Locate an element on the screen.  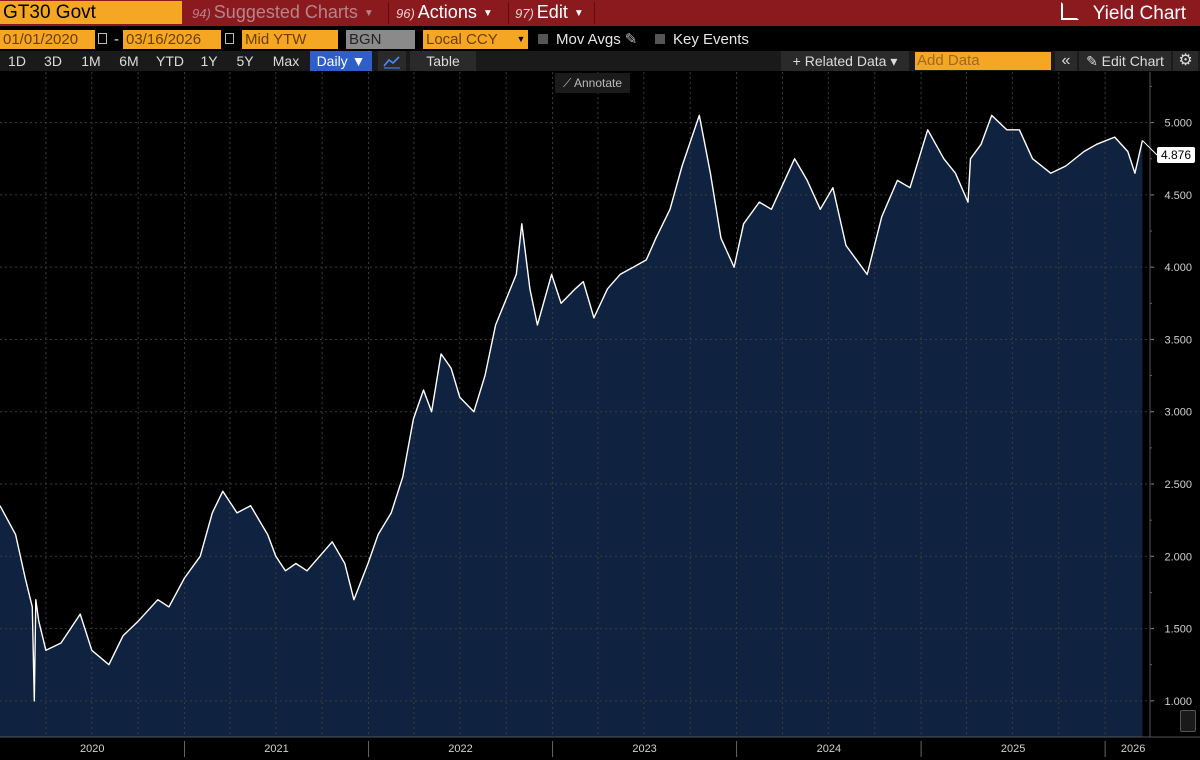
yield-chart-label: Yield Chart is located at coordinates (1139, 13).